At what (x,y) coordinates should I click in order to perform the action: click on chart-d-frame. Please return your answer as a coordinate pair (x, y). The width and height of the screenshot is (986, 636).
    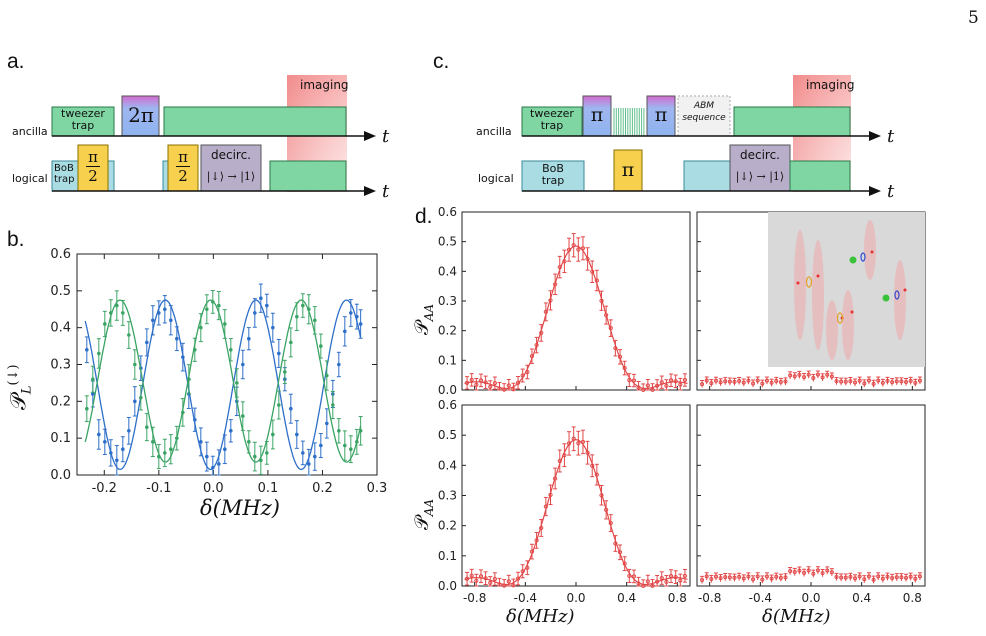
    Looking at the image, I should click on (811, 495).